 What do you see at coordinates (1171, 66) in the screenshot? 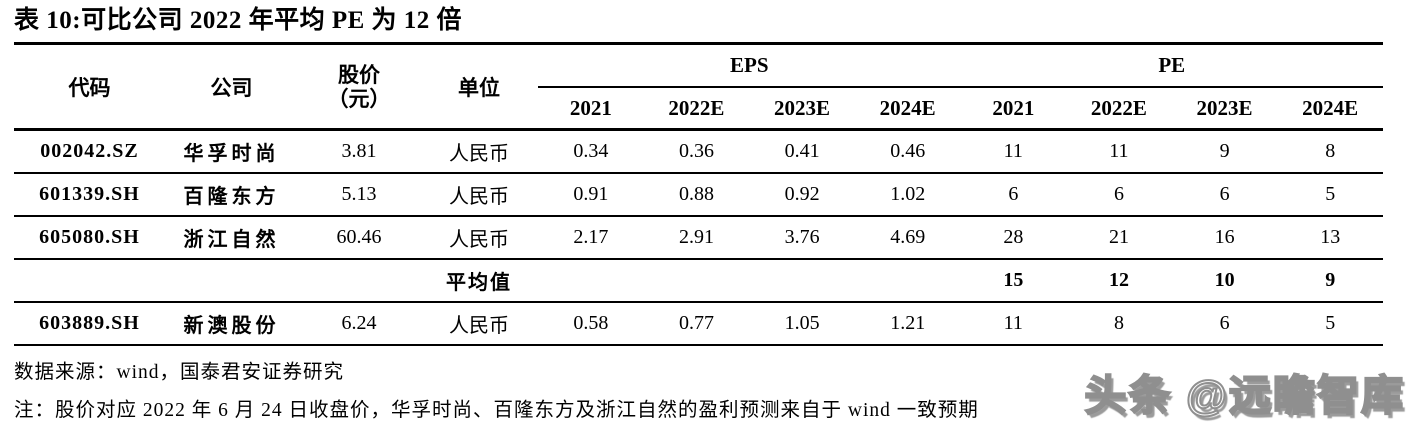
I see `header-group-pe: PE` at bounding box center [1171, 66].